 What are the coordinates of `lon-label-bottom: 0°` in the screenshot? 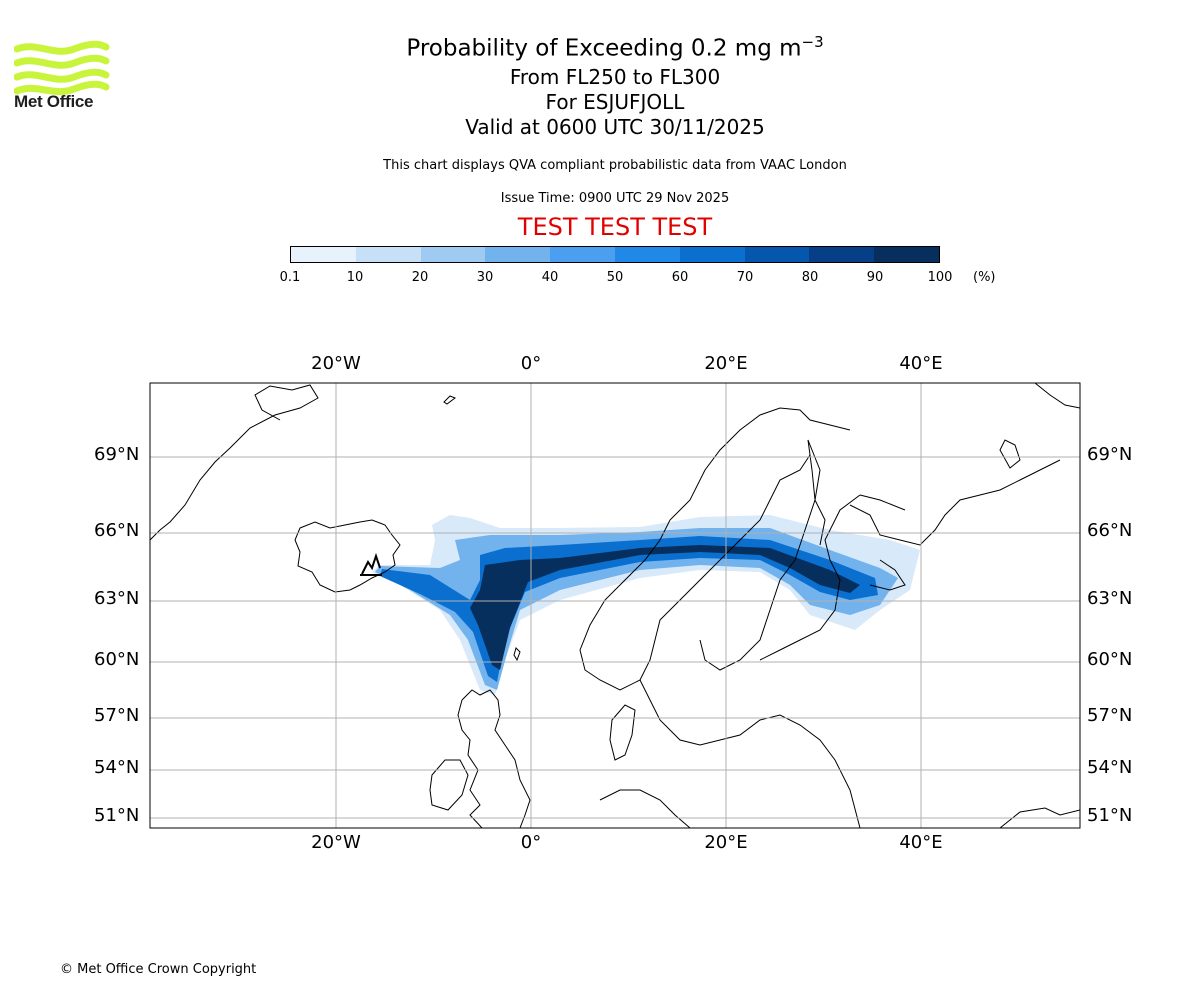 It's located at (531, 842).